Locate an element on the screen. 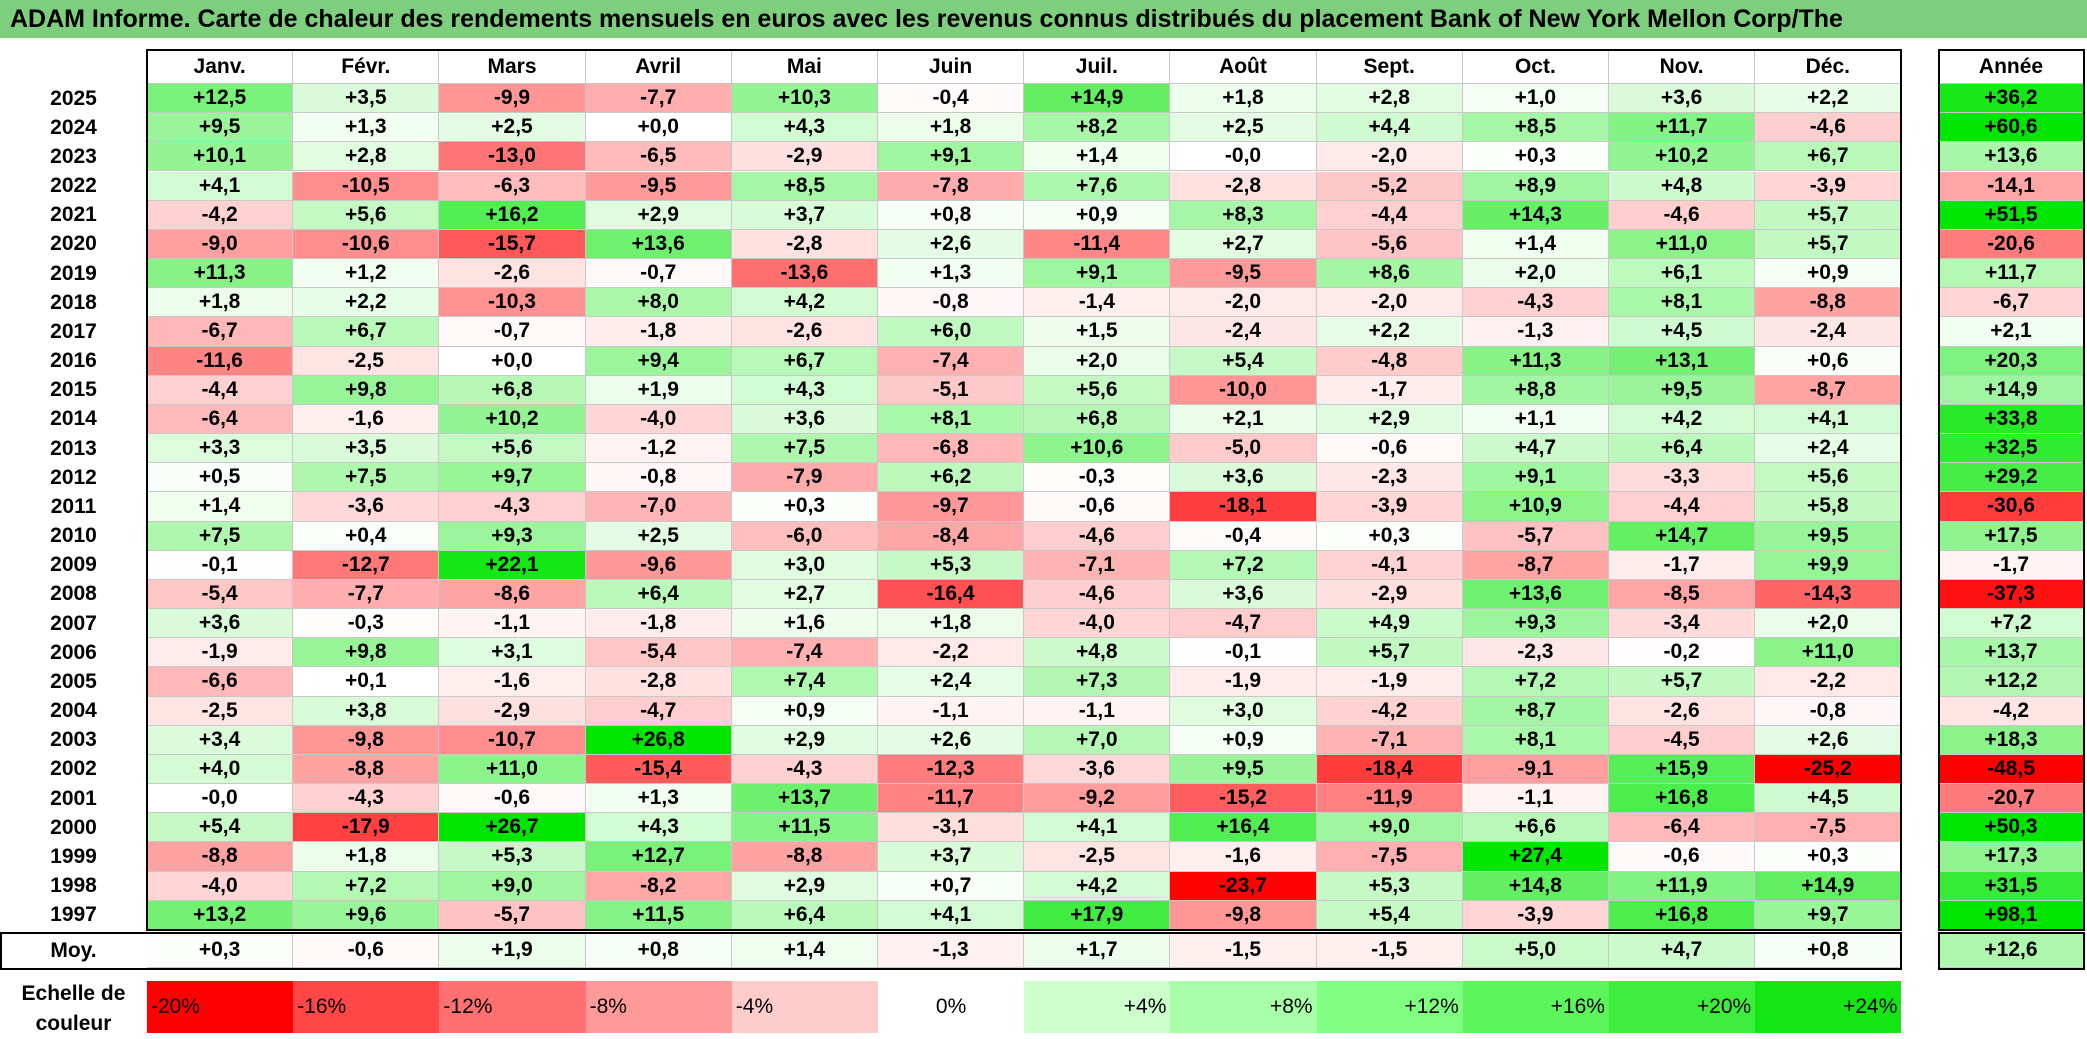 The width and height of the screenshot is (2087, 1039). annual-cell: -1,7 is located at coordinates (2011, 565).